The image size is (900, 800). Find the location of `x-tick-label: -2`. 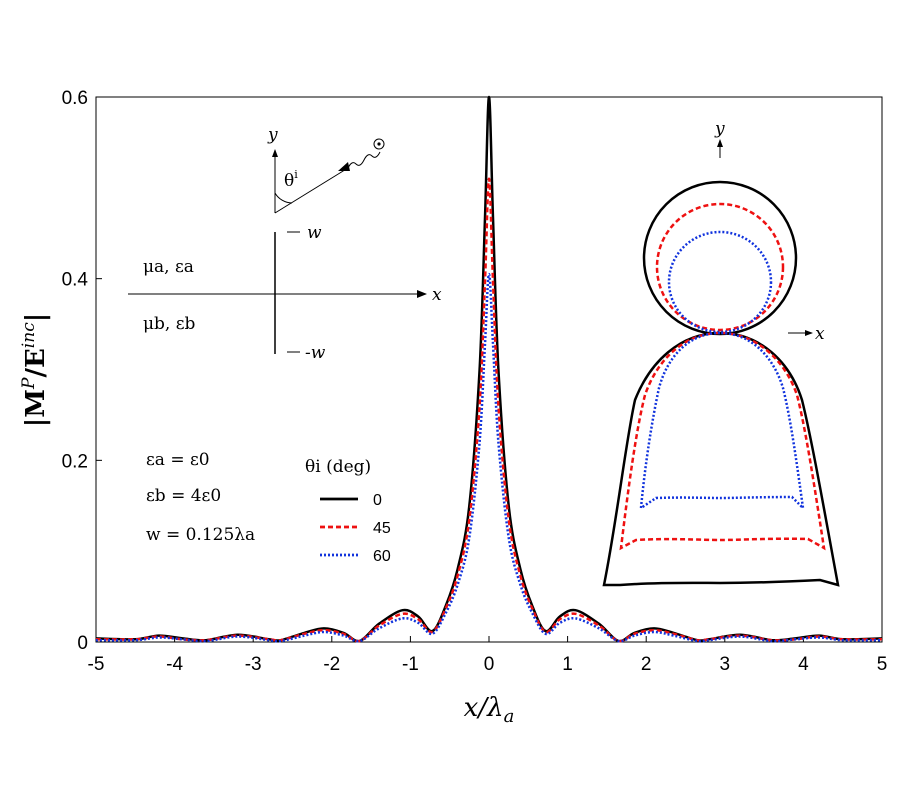

x-tick-label: -2 is located at coordinates (331, 664).